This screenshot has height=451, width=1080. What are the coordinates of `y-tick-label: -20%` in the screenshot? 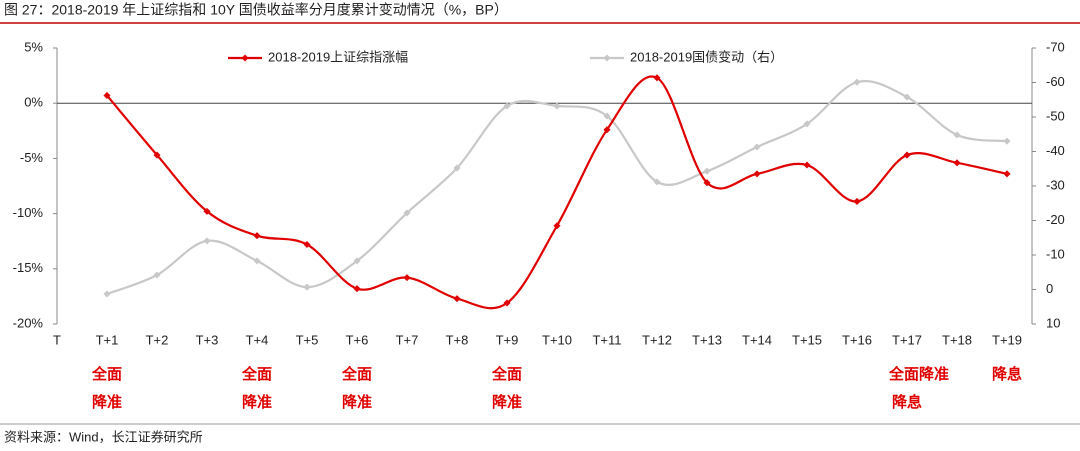 It's located at (28, 322).